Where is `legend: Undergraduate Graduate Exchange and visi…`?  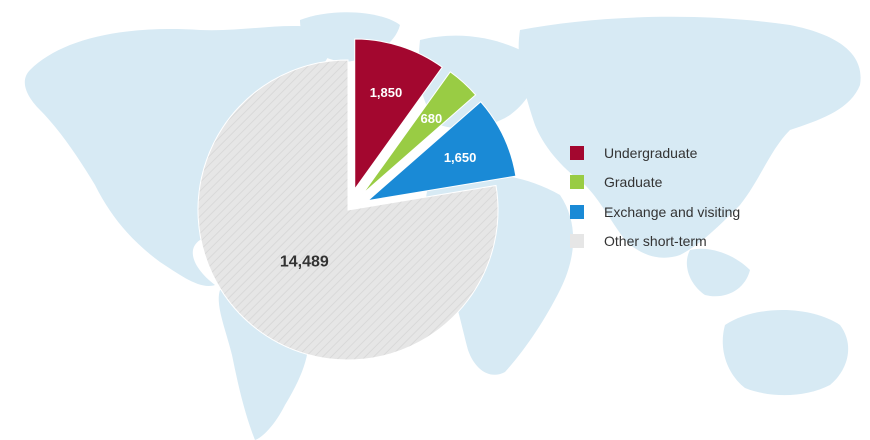 legend: Undergraduate Graduate Exchange and visi… is located at coordinates (655, 197).